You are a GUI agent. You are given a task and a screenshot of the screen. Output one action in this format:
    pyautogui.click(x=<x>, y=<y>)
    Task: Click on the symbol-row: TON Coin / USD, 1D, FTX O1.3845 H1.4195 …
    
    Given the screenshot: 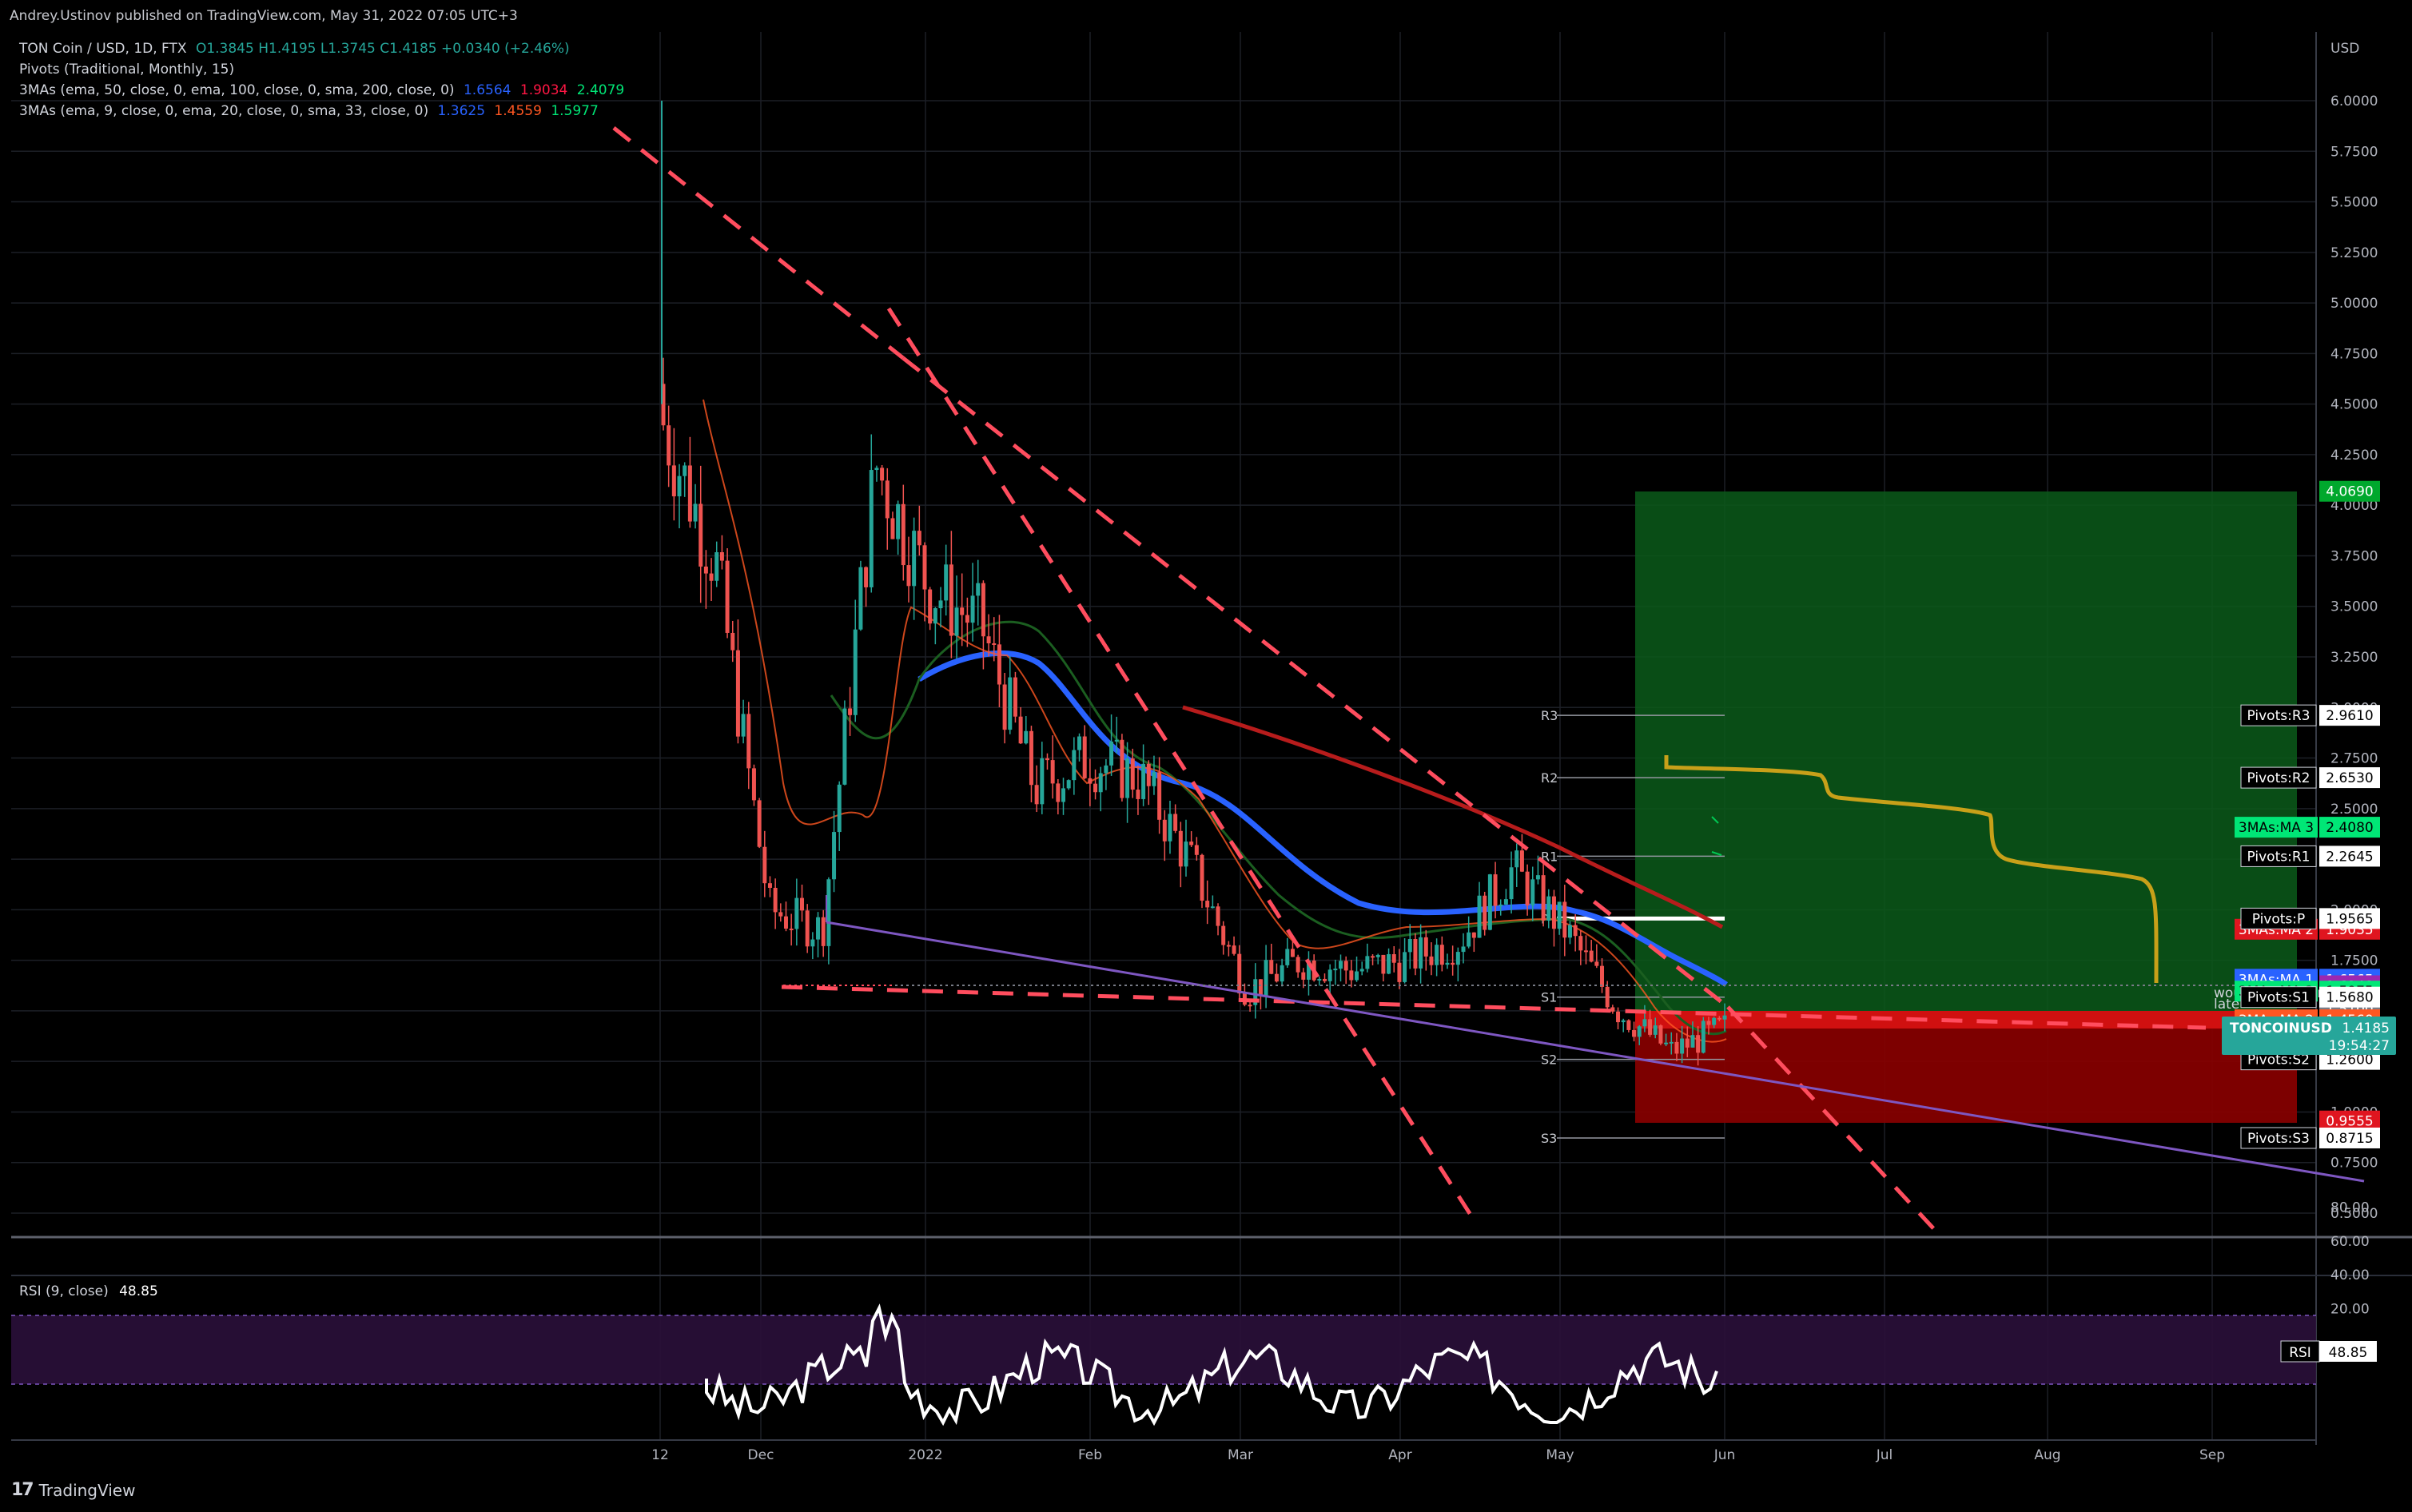 What is the action you would take?
    pyautogui.click(x=321, y=48)
    